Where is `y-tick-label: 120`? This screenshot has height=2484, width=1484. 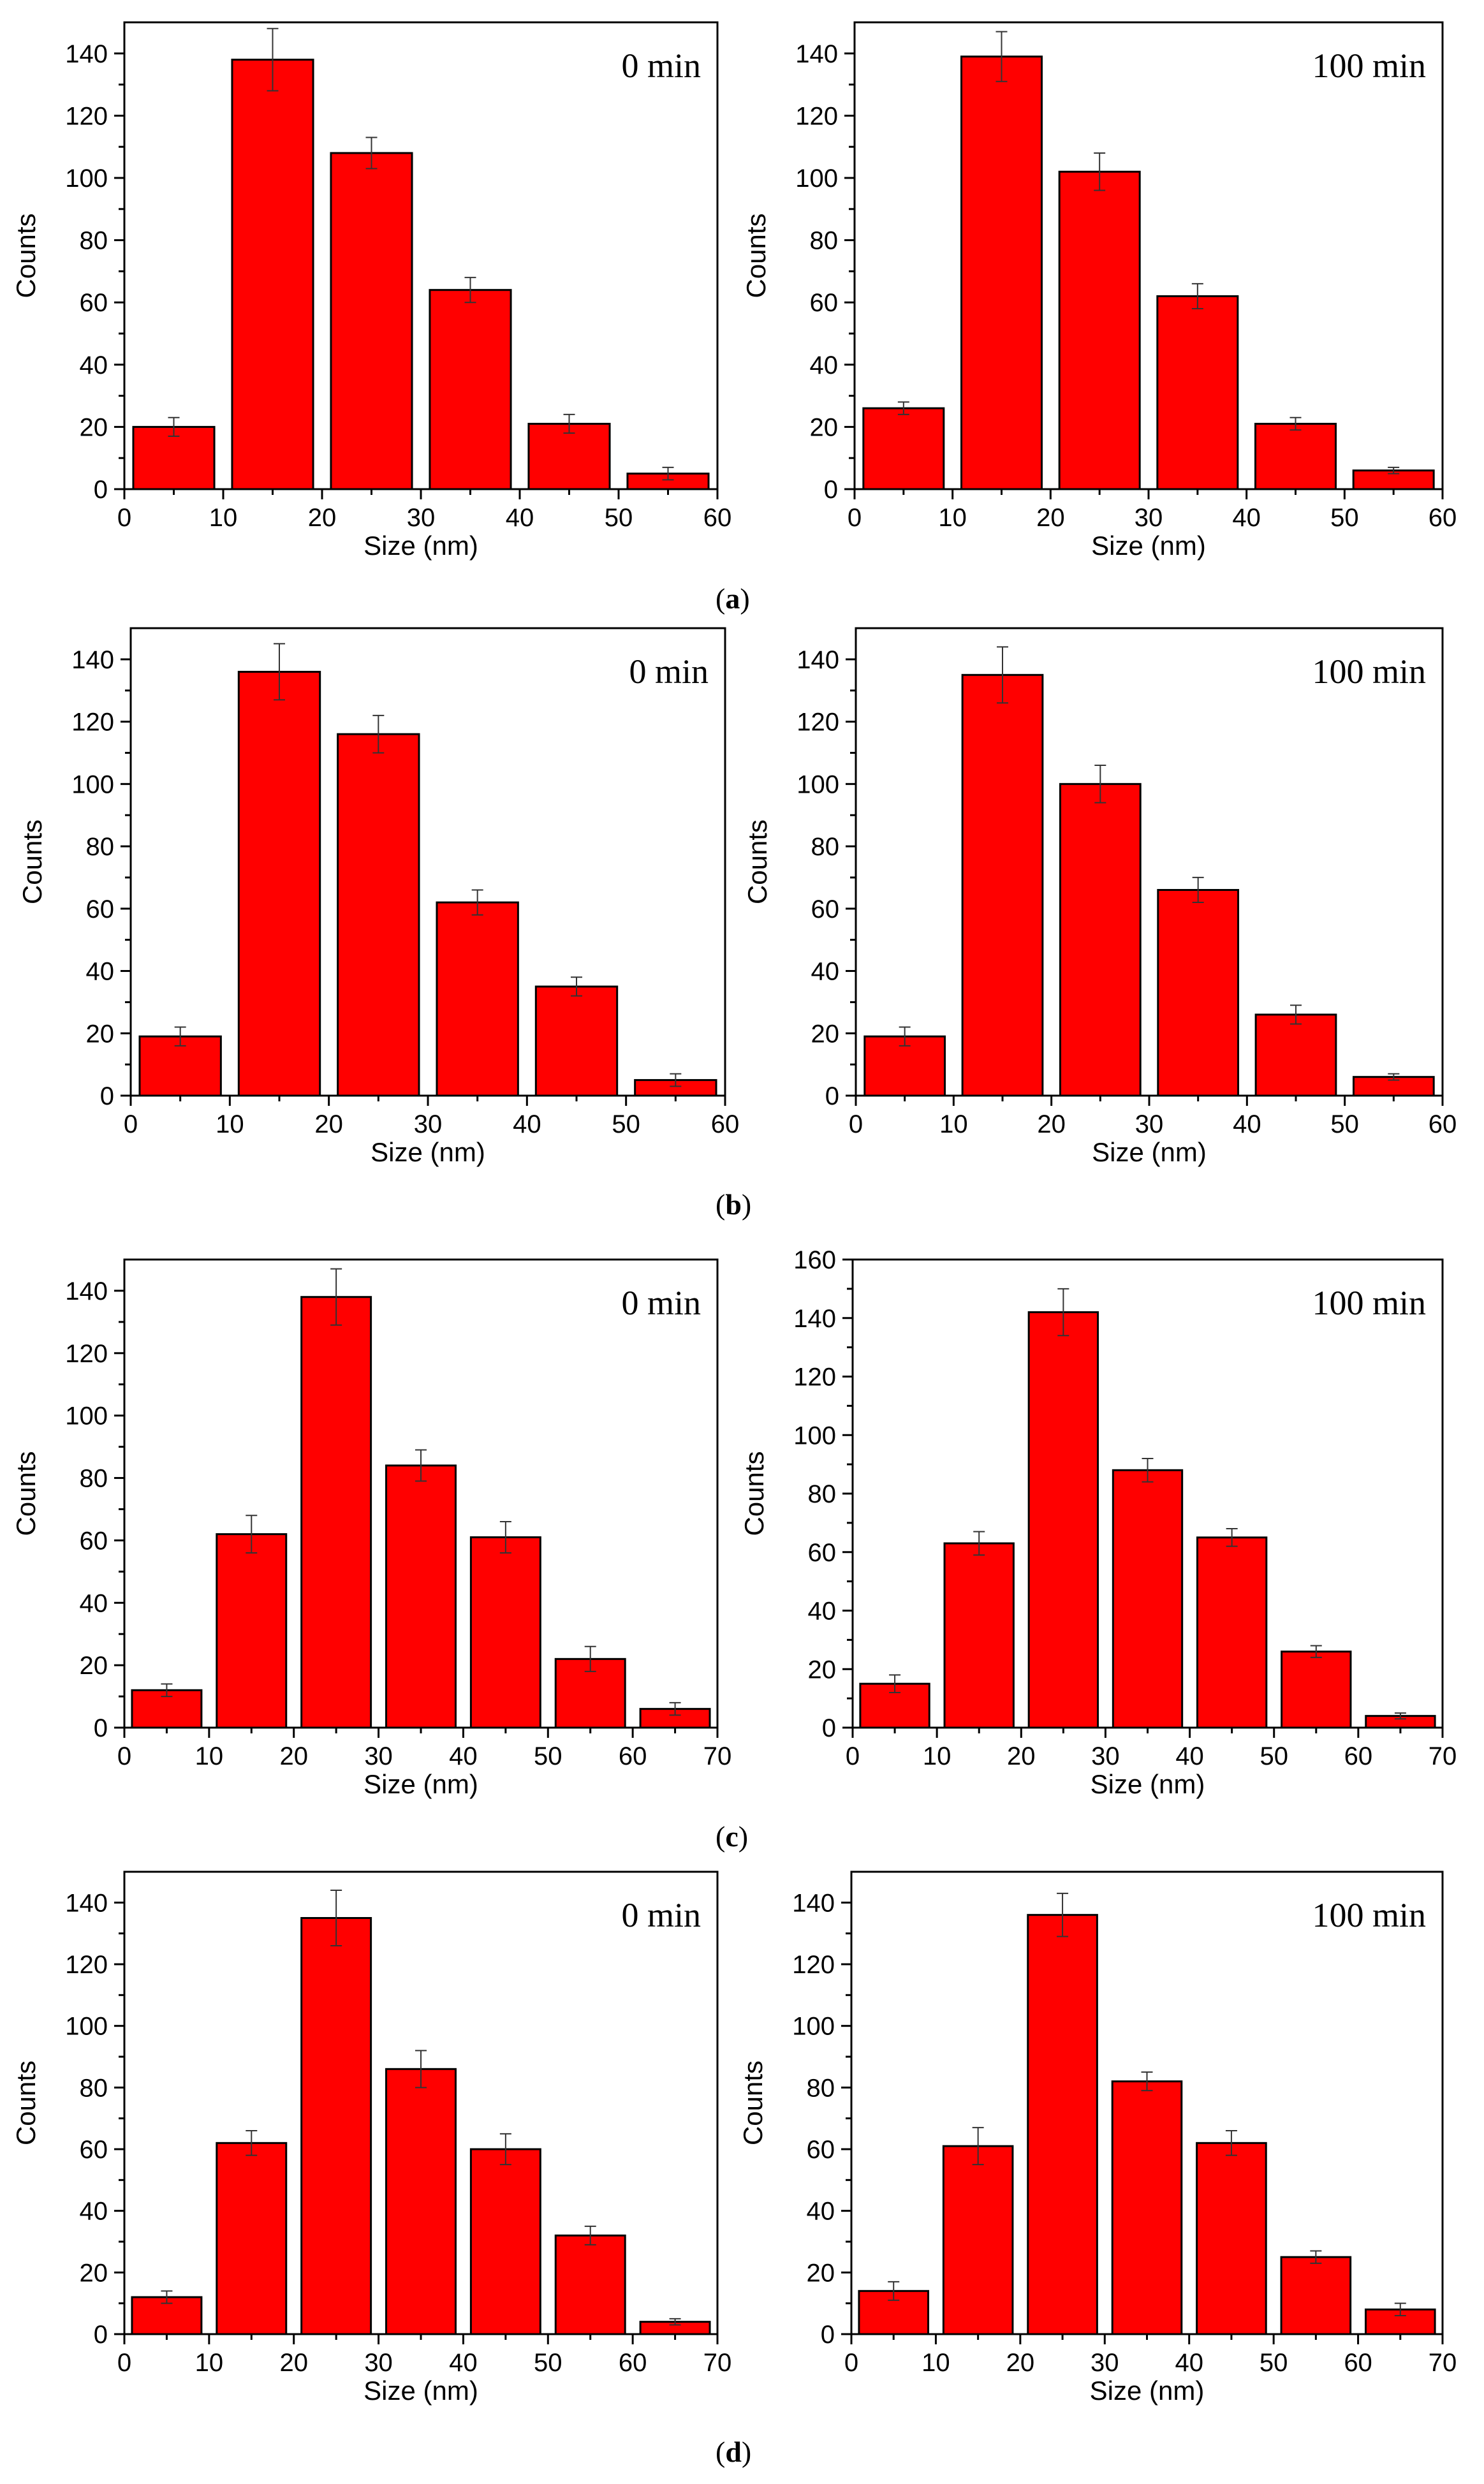 y-tick-label: 120 is located at coordinates (818, 723).